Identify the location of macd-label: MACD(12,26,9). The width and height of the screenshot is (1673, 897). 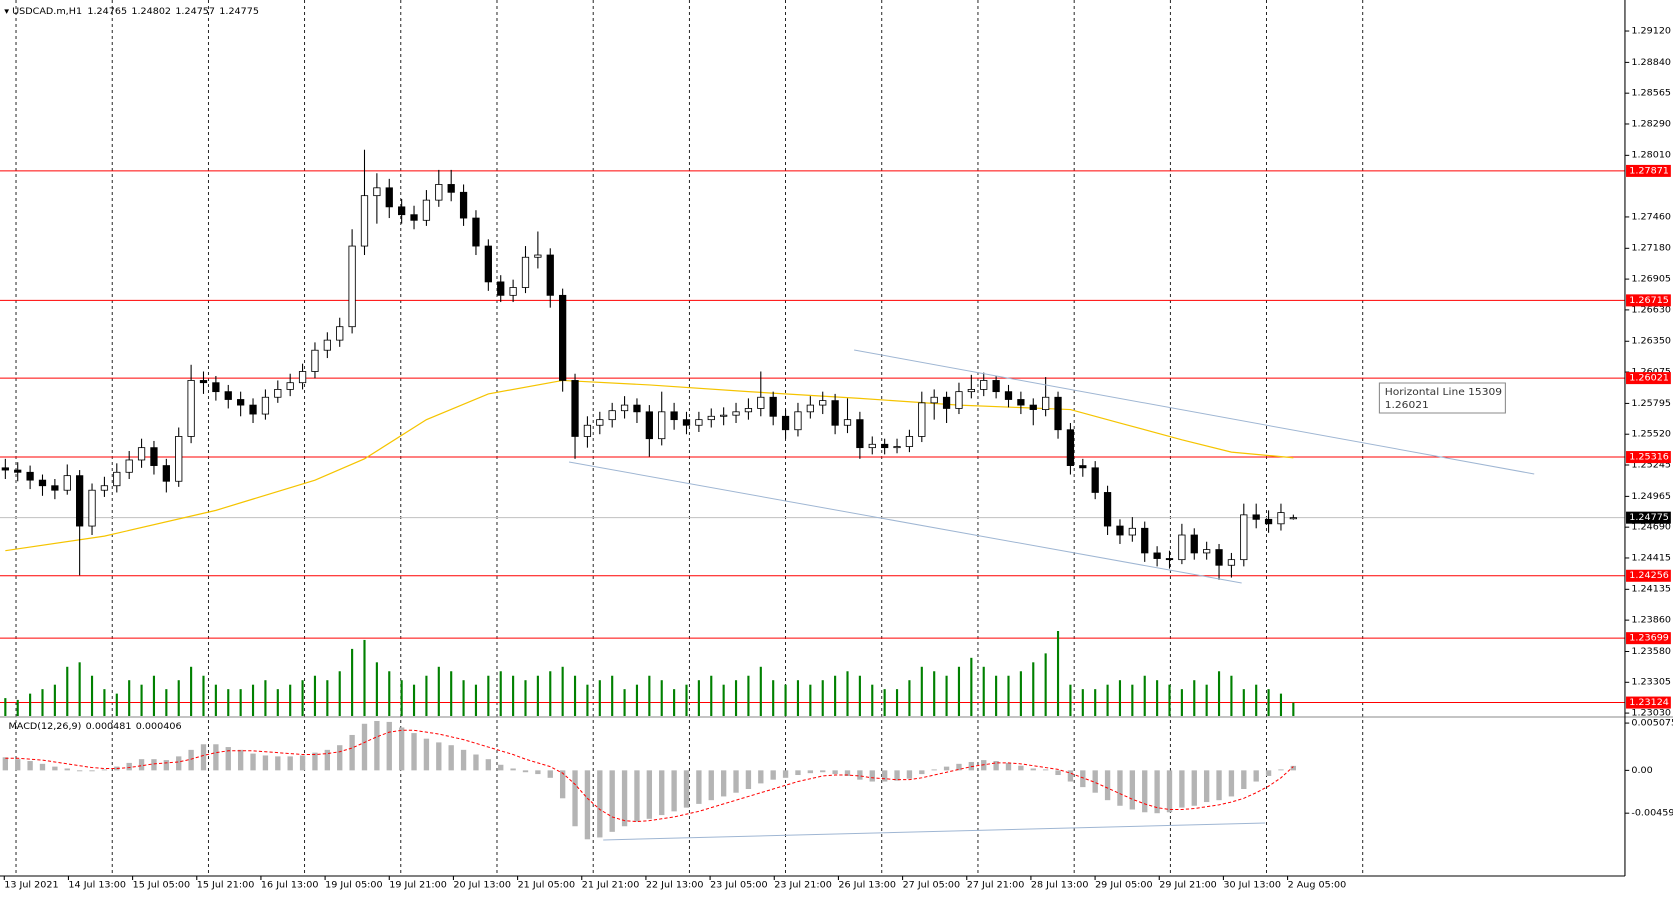
(45, 726).